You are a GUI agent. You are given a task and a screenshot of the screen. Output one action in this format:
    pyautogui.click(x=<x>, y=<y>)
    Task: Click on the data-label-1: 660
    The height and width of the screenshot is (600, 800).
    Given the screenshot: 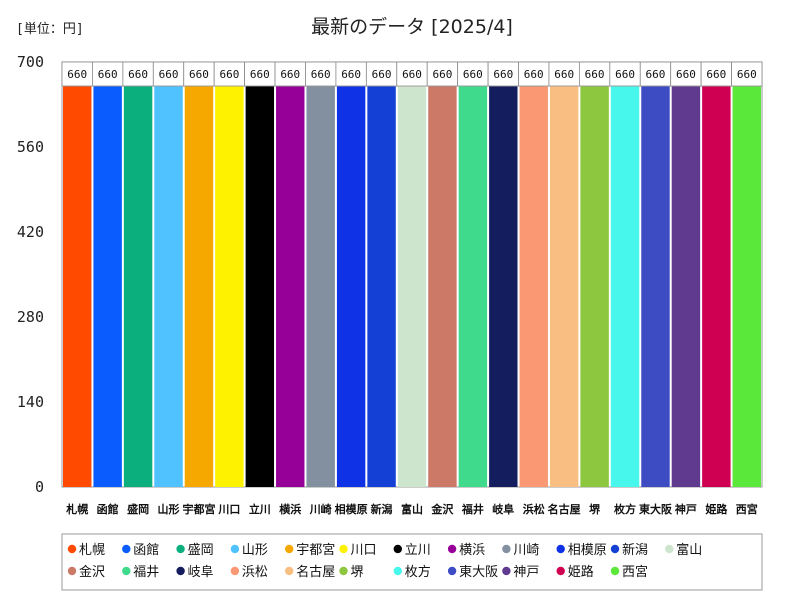 What is the action you would take?
    pyautogui.click(x=77, y=74)
    